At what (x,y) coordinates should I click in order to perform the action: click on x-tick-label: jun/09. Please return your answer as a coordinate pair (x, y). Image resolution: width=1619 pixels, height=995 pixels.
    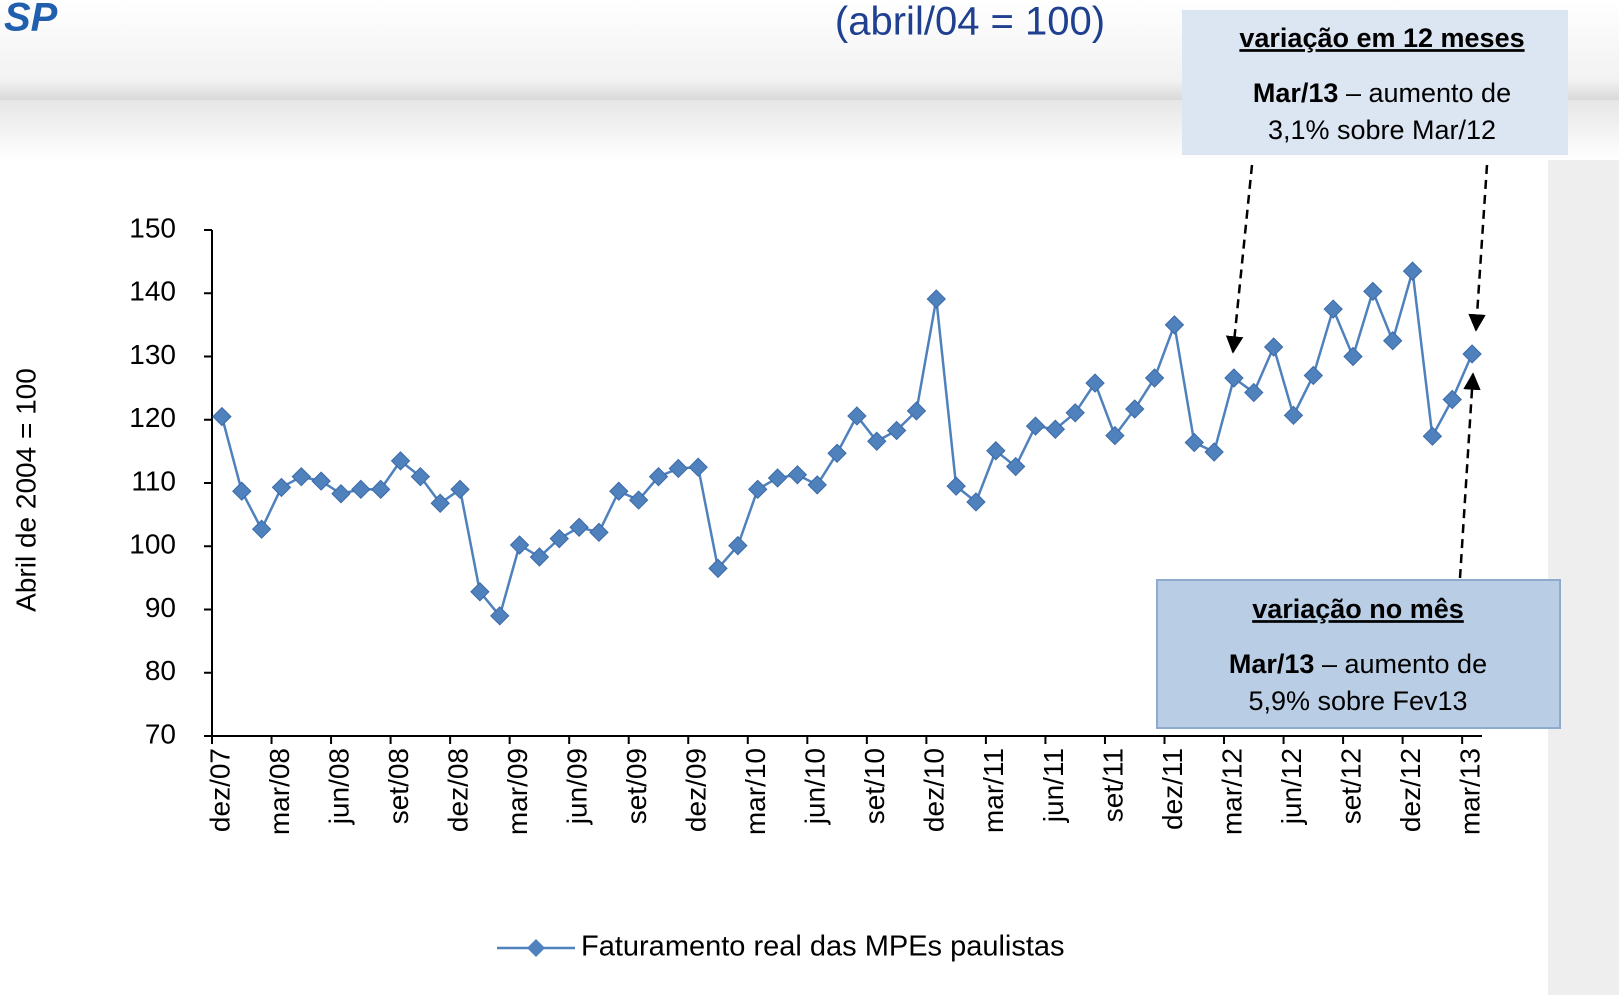
    Looking at the image, I should click on (577, 786).